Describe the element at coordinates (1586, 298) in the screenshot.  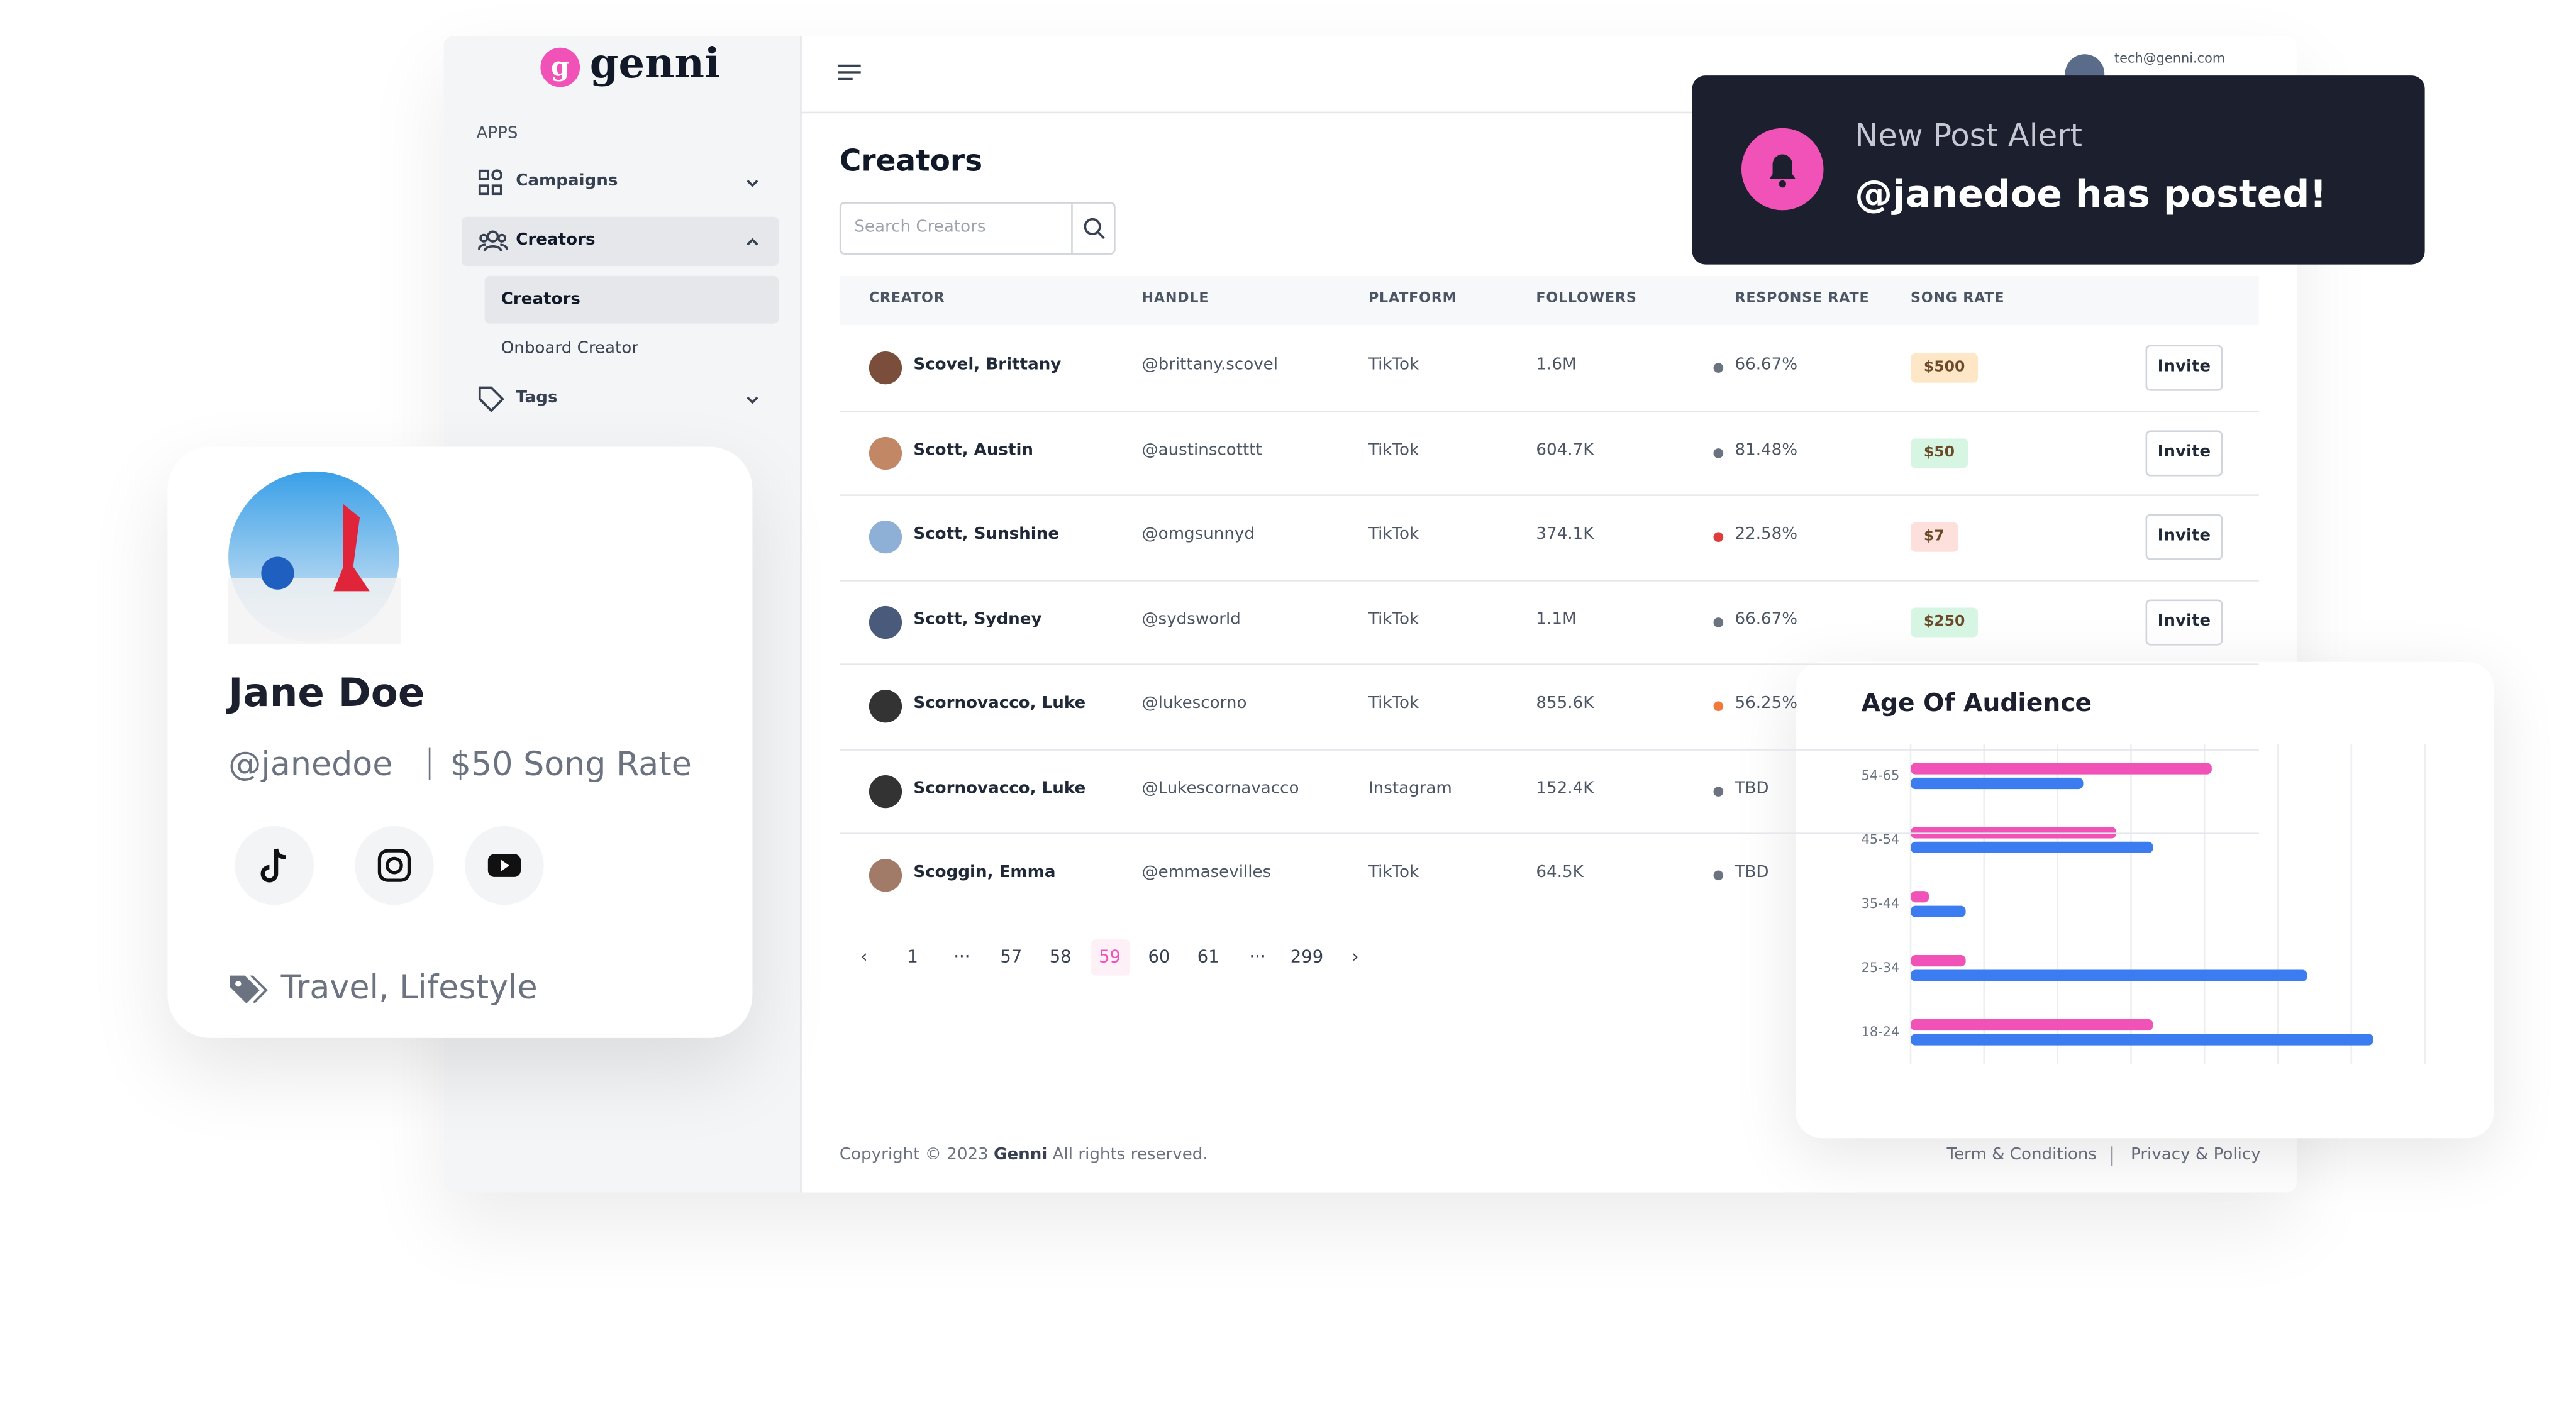
I see `column-header: FOLLOWERS` at that location.